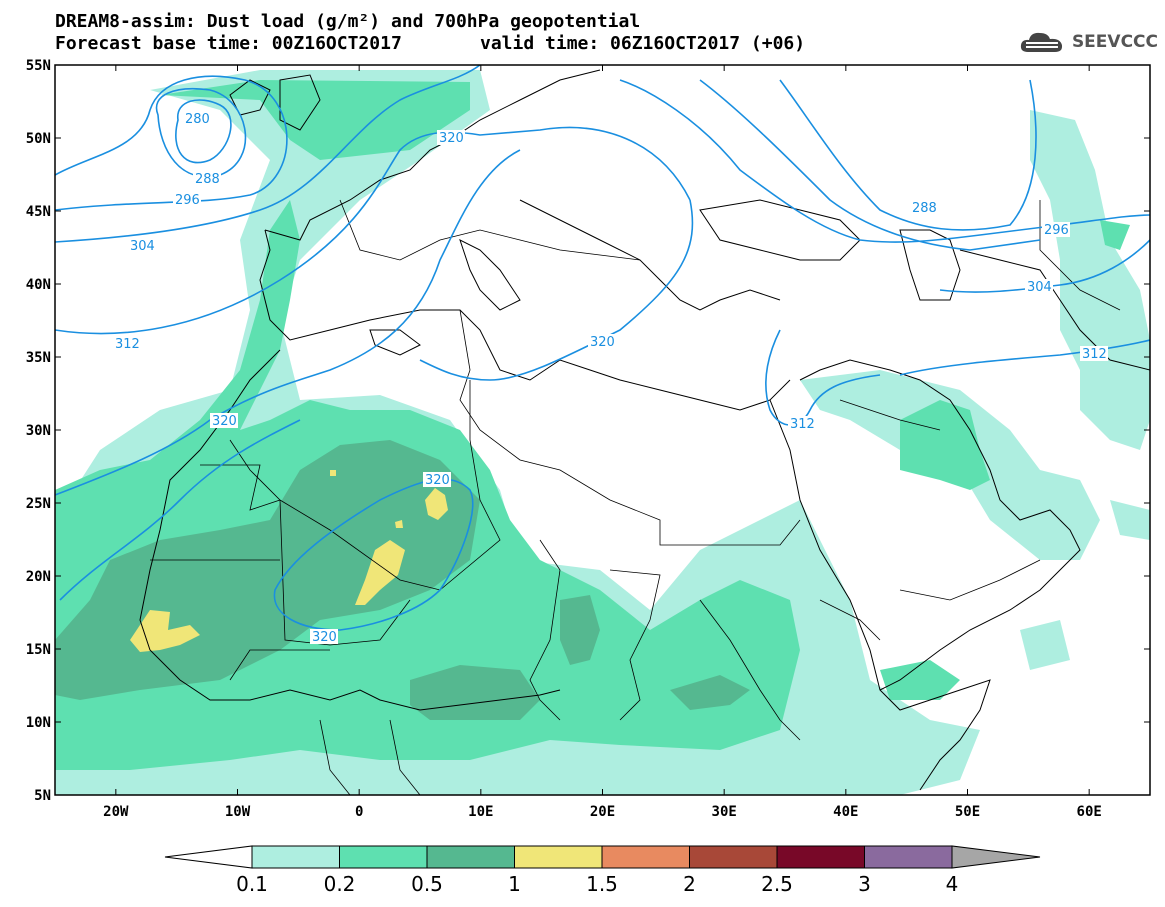 The width and height of the screenshot is (1165, 907). Describe the element at coordinates (359, 812) in the screenshot. I see `lon-label: 0` at that location.